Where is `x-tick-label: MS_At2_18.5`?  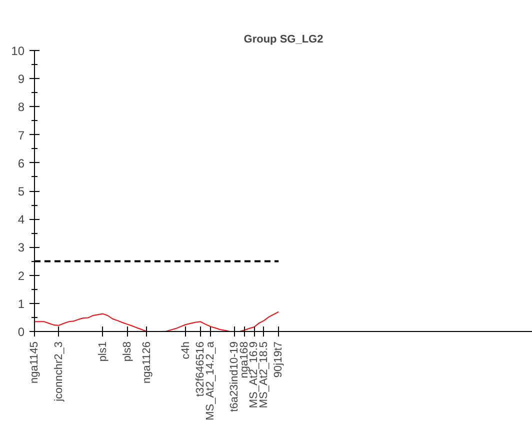
x-tick-label: MS_At2_18.5 is located at coordinates (264, 375).